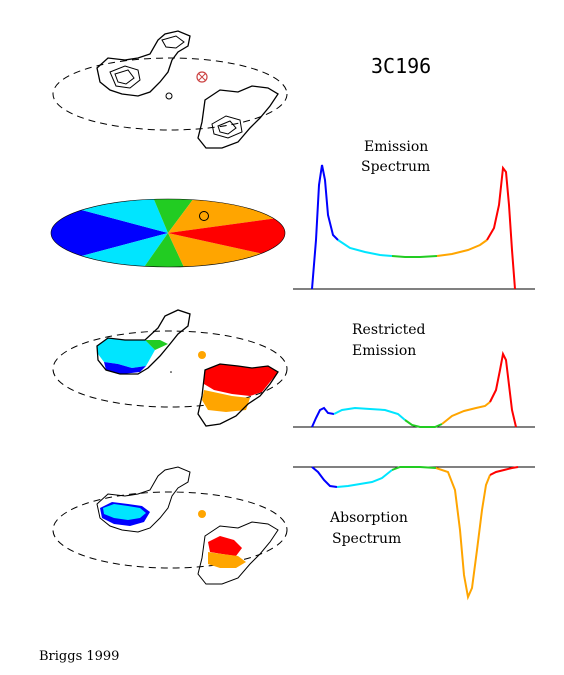 This screenshot has width=564, height=675. I want to click on absorption-curve-orange, so click(463, 534).